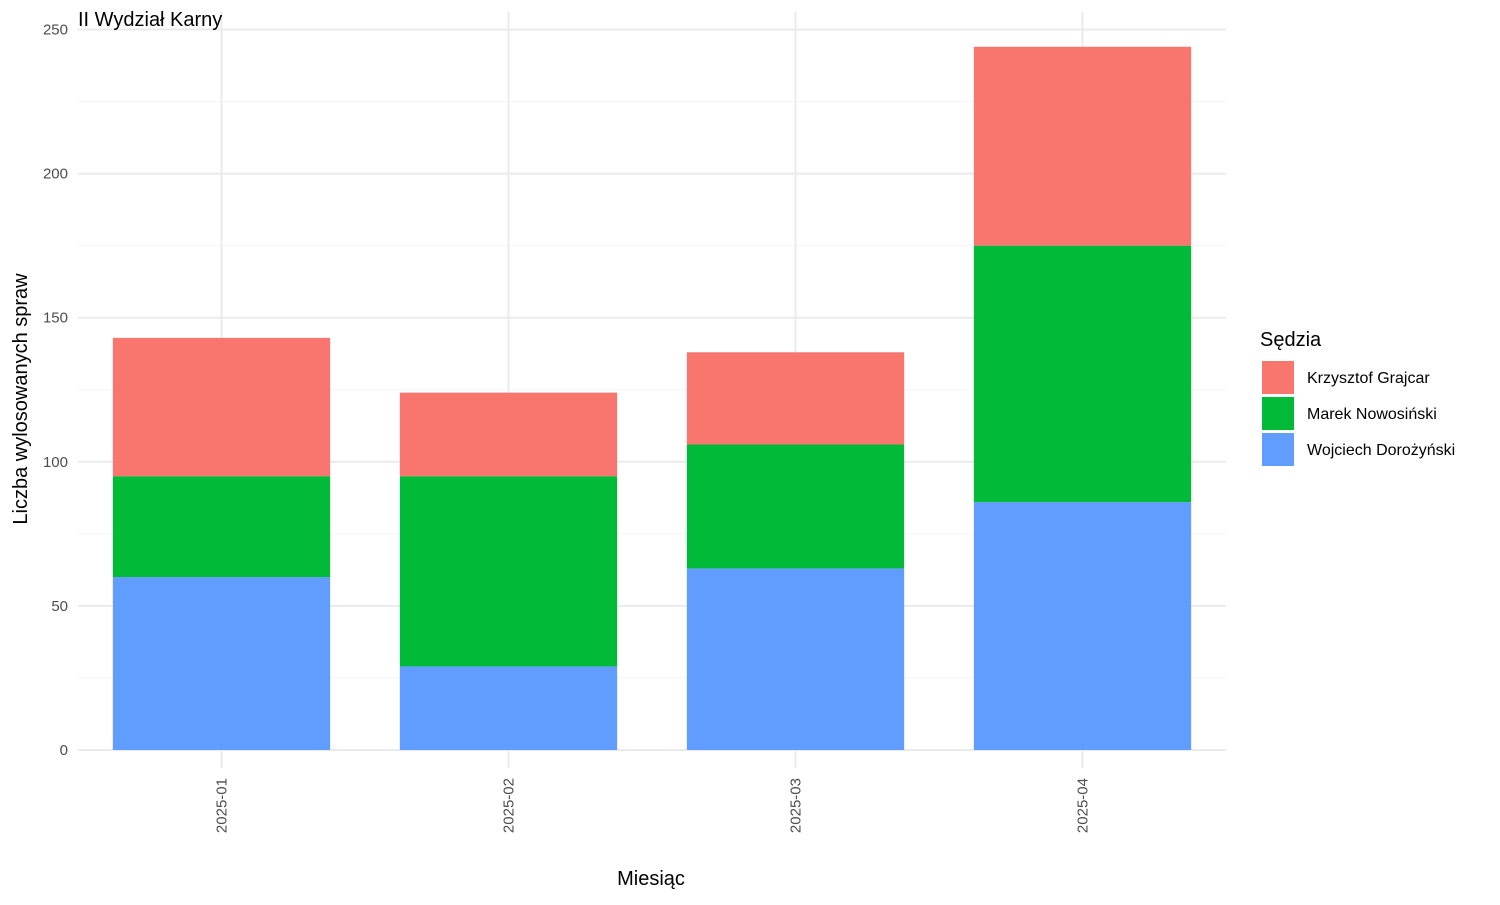 This screenshot has width=1500, height=905. I want to click on y-tick-label: 100, so click(55, 462).